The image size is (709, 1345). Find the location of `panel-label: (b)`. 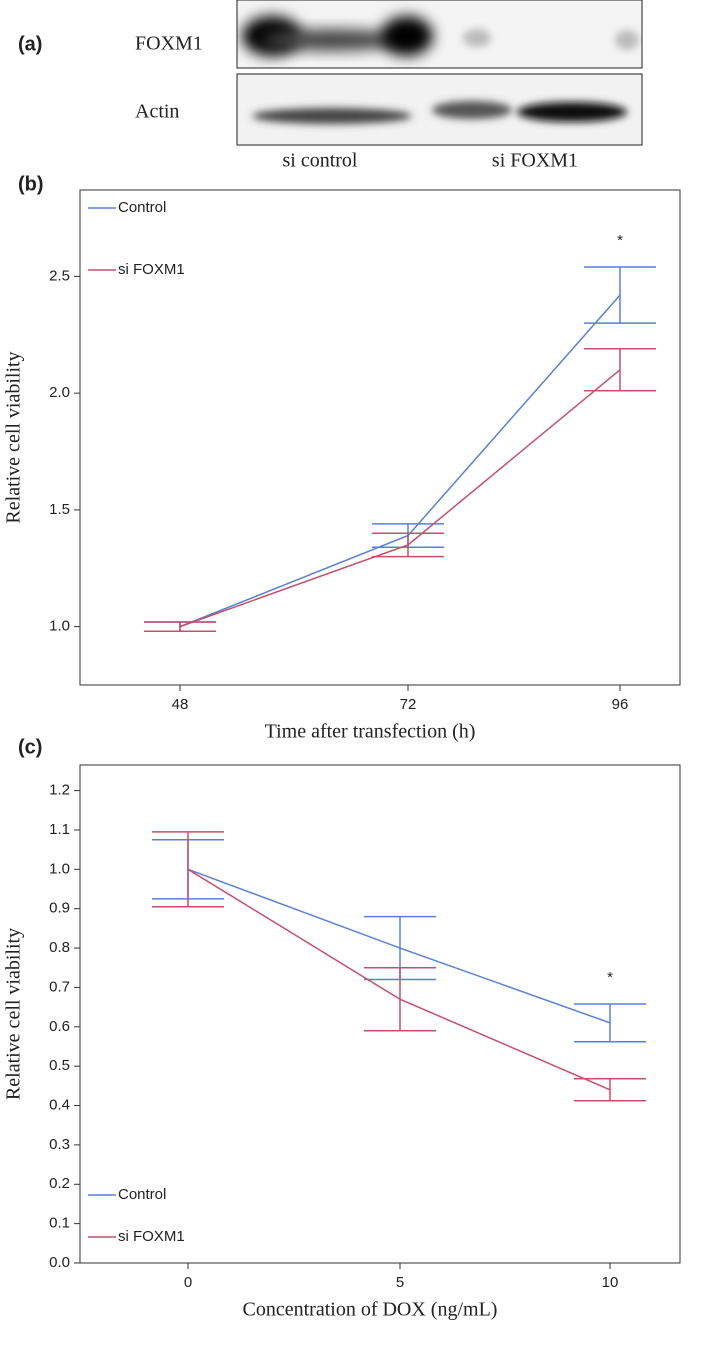

panel-label: (b) is located at coordinates (31, 184).